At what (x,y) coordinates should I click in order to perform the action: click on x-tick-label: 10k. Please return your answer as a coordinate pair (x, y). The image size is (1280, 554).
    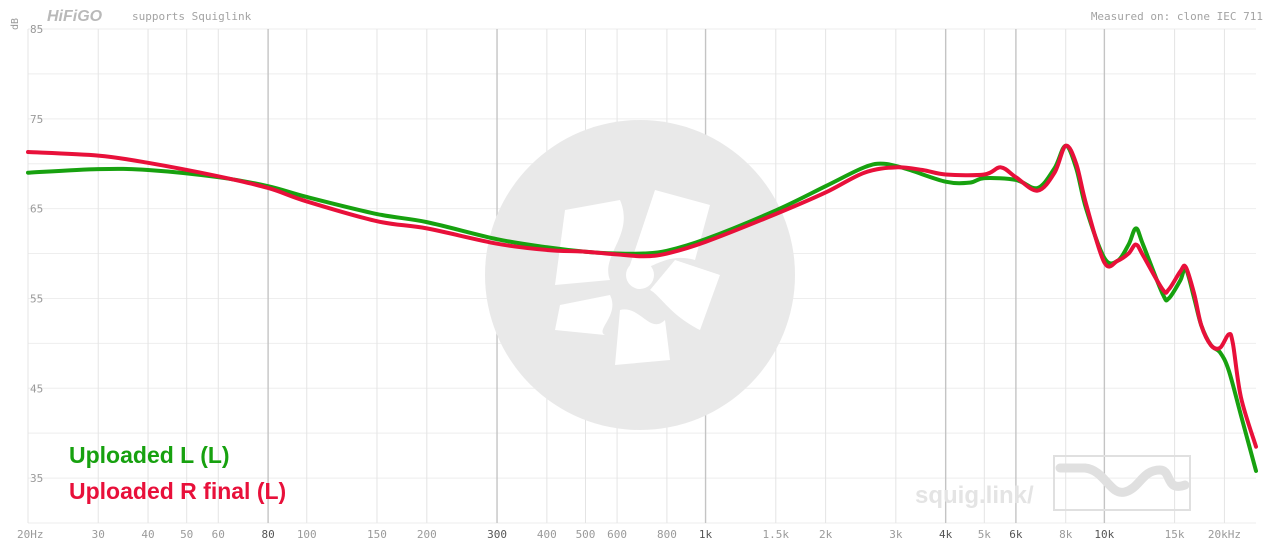
    Looking at the image, I should click on (1104, 534).